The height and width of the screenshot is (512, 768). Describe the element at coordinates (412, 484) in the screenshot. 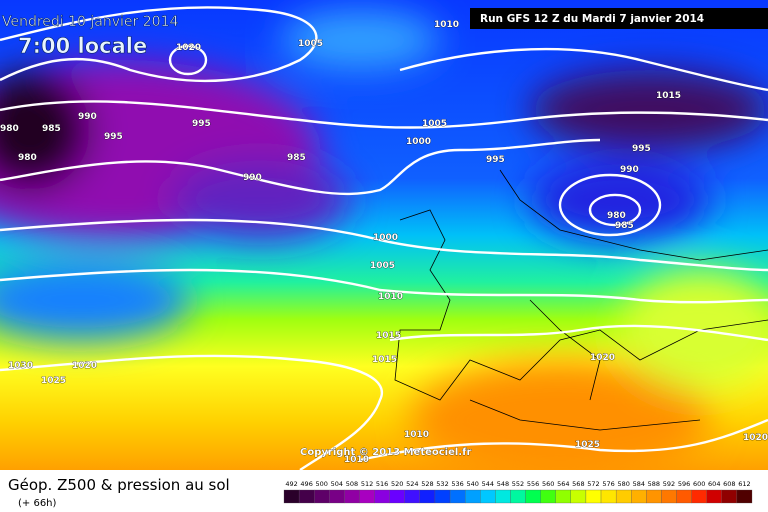

I see `legend-label: 524` at that location.